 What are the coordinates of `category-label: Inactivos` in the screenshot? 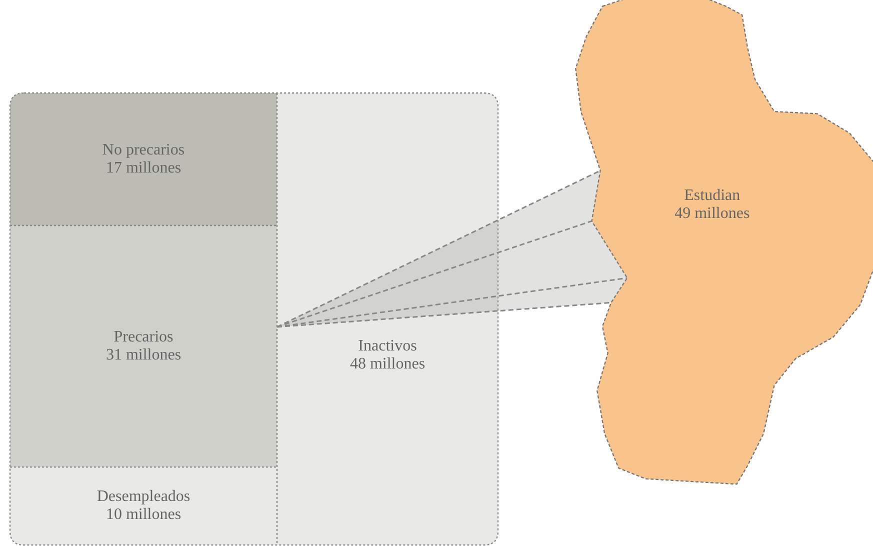 It's located at (387, 345).